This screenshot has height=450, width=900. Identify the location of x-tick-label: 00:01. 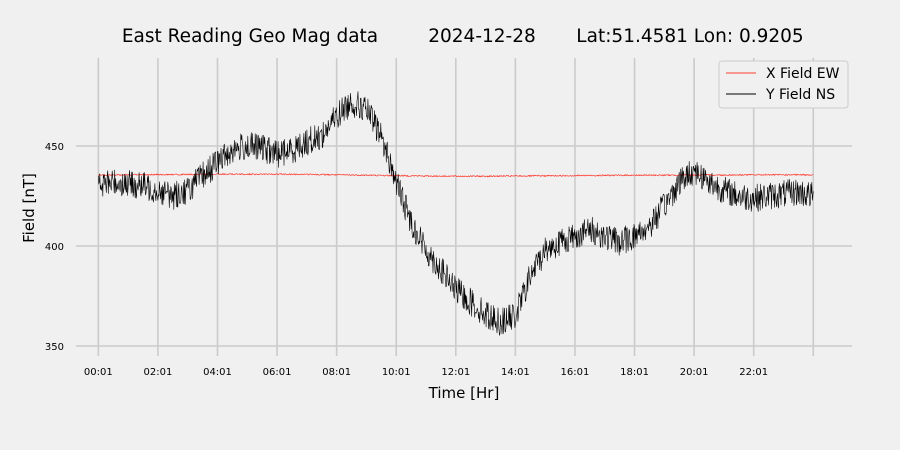
(98, 372).